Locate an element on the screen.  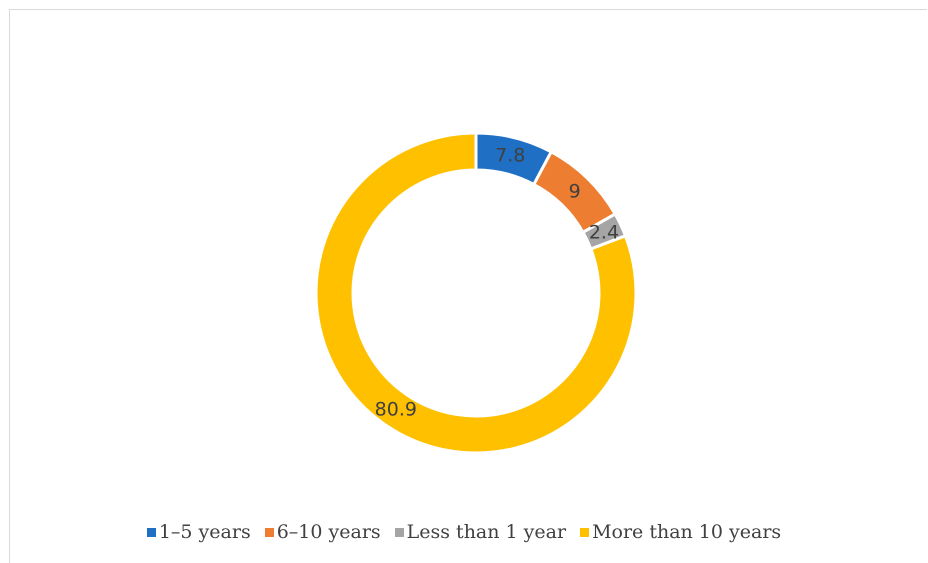
legend-swatch-less-than-1-year is located at coordinates (399, 532).